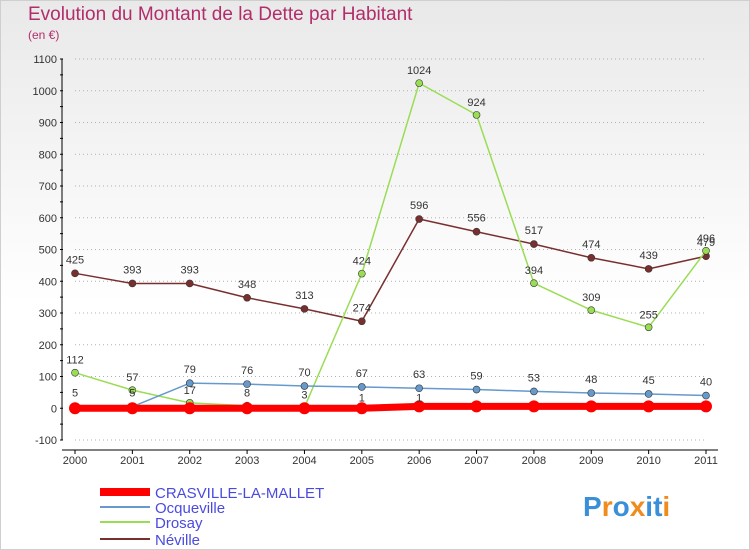 The height and width of the screenshot is (550, 750). What do you see at coordinates (476, 103) in the screenshot?
I see `data-label: 924` at bounding box center [476, 103].